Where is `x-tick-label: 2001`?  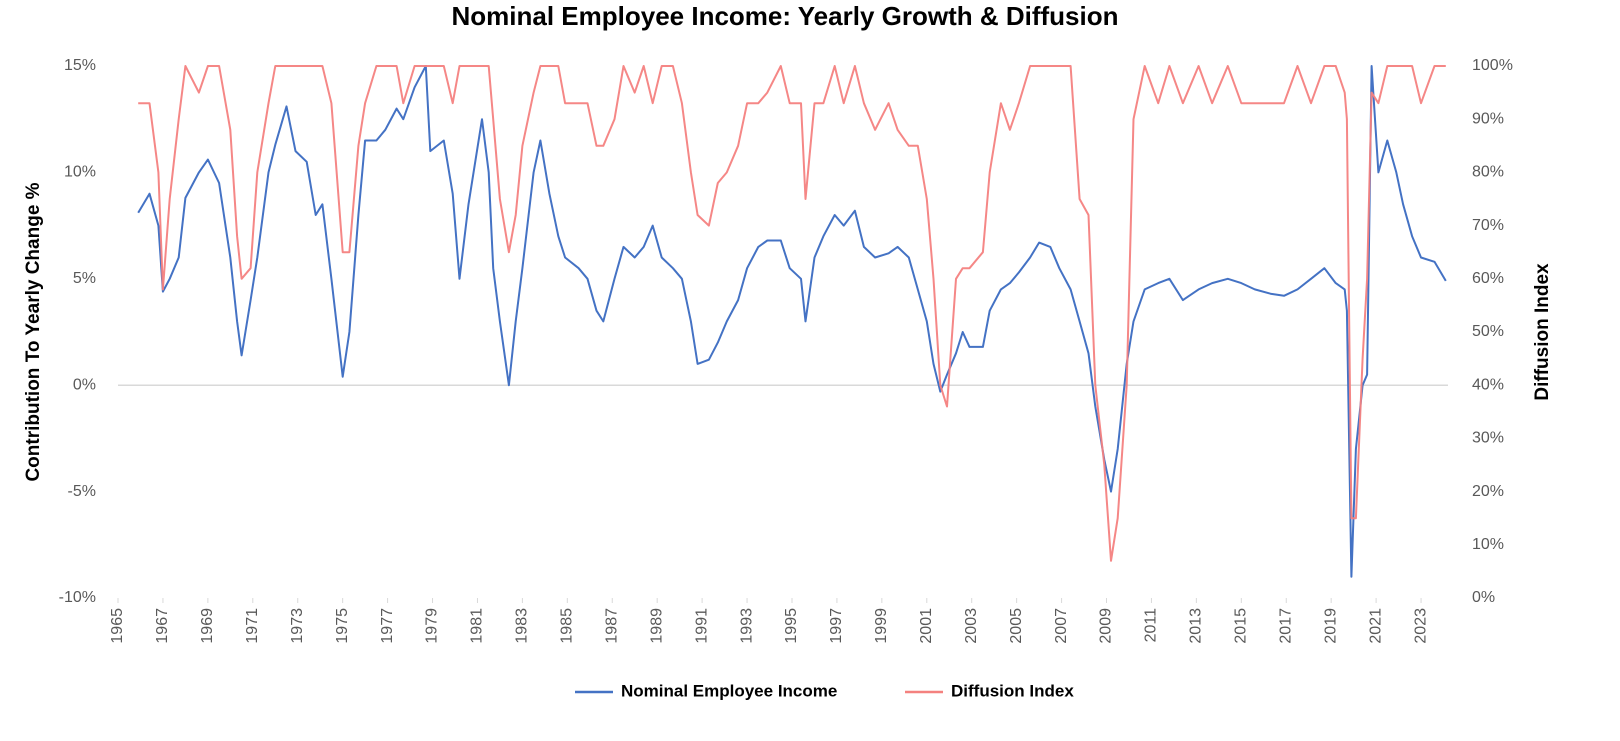
x-tick-label: 2001 is located at coordinates (926, 626).